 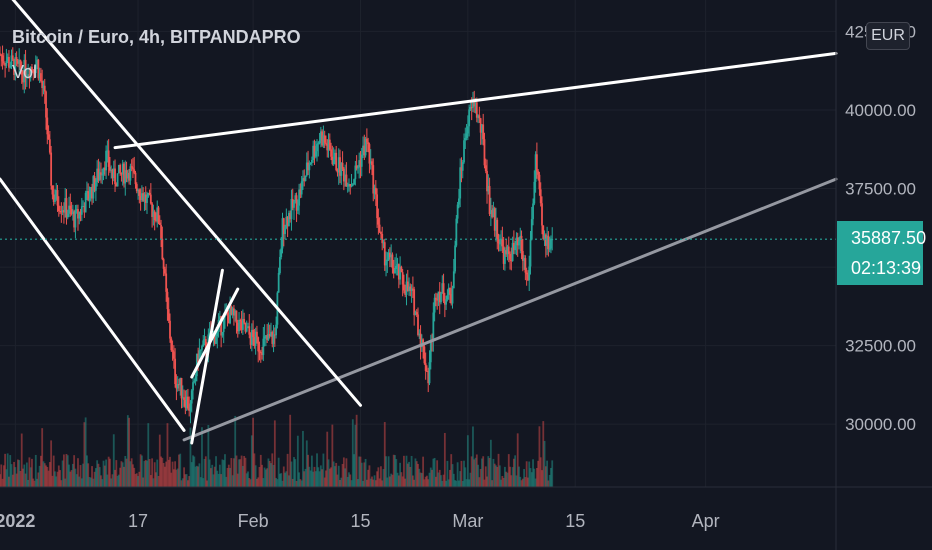 I want to click on symbol-legend: Bitcoin / Euro, 4h, BITPANDAPRO, so click(x=156, y=37).